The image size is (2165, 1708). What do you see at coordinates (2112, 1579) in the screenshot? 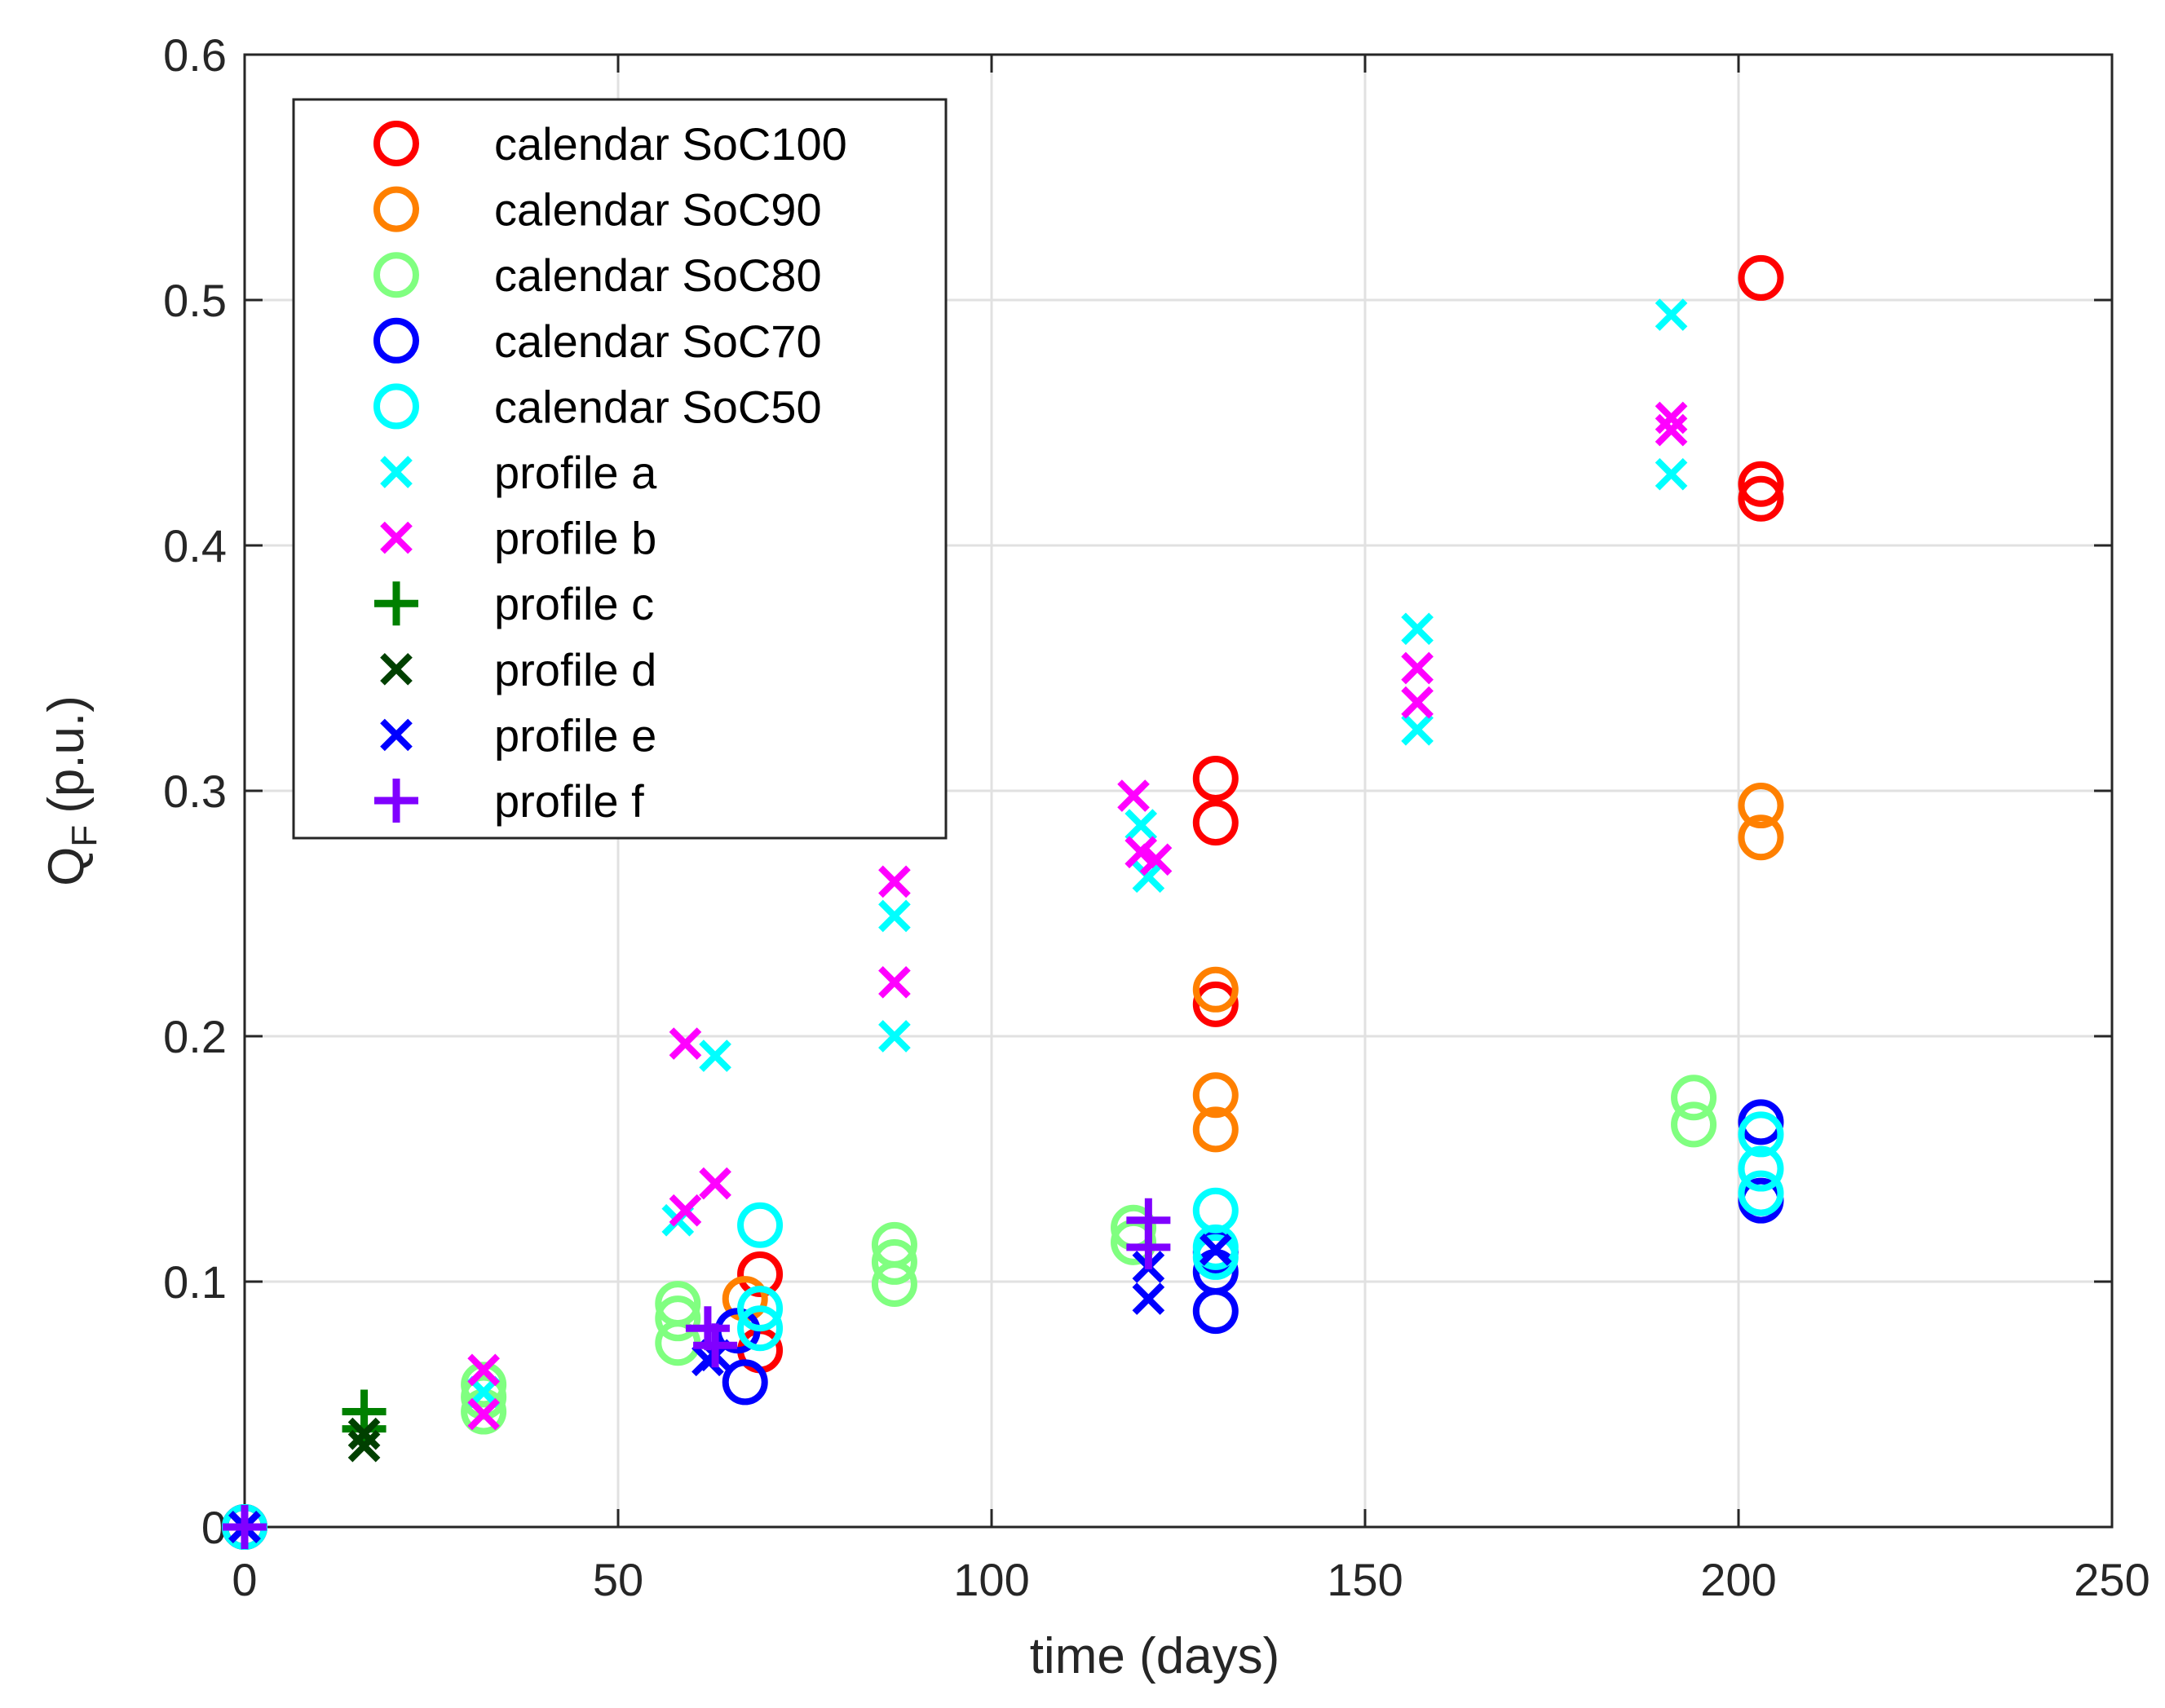
I see `x-tick-label: 250` at bounding box center [2112, 1579].